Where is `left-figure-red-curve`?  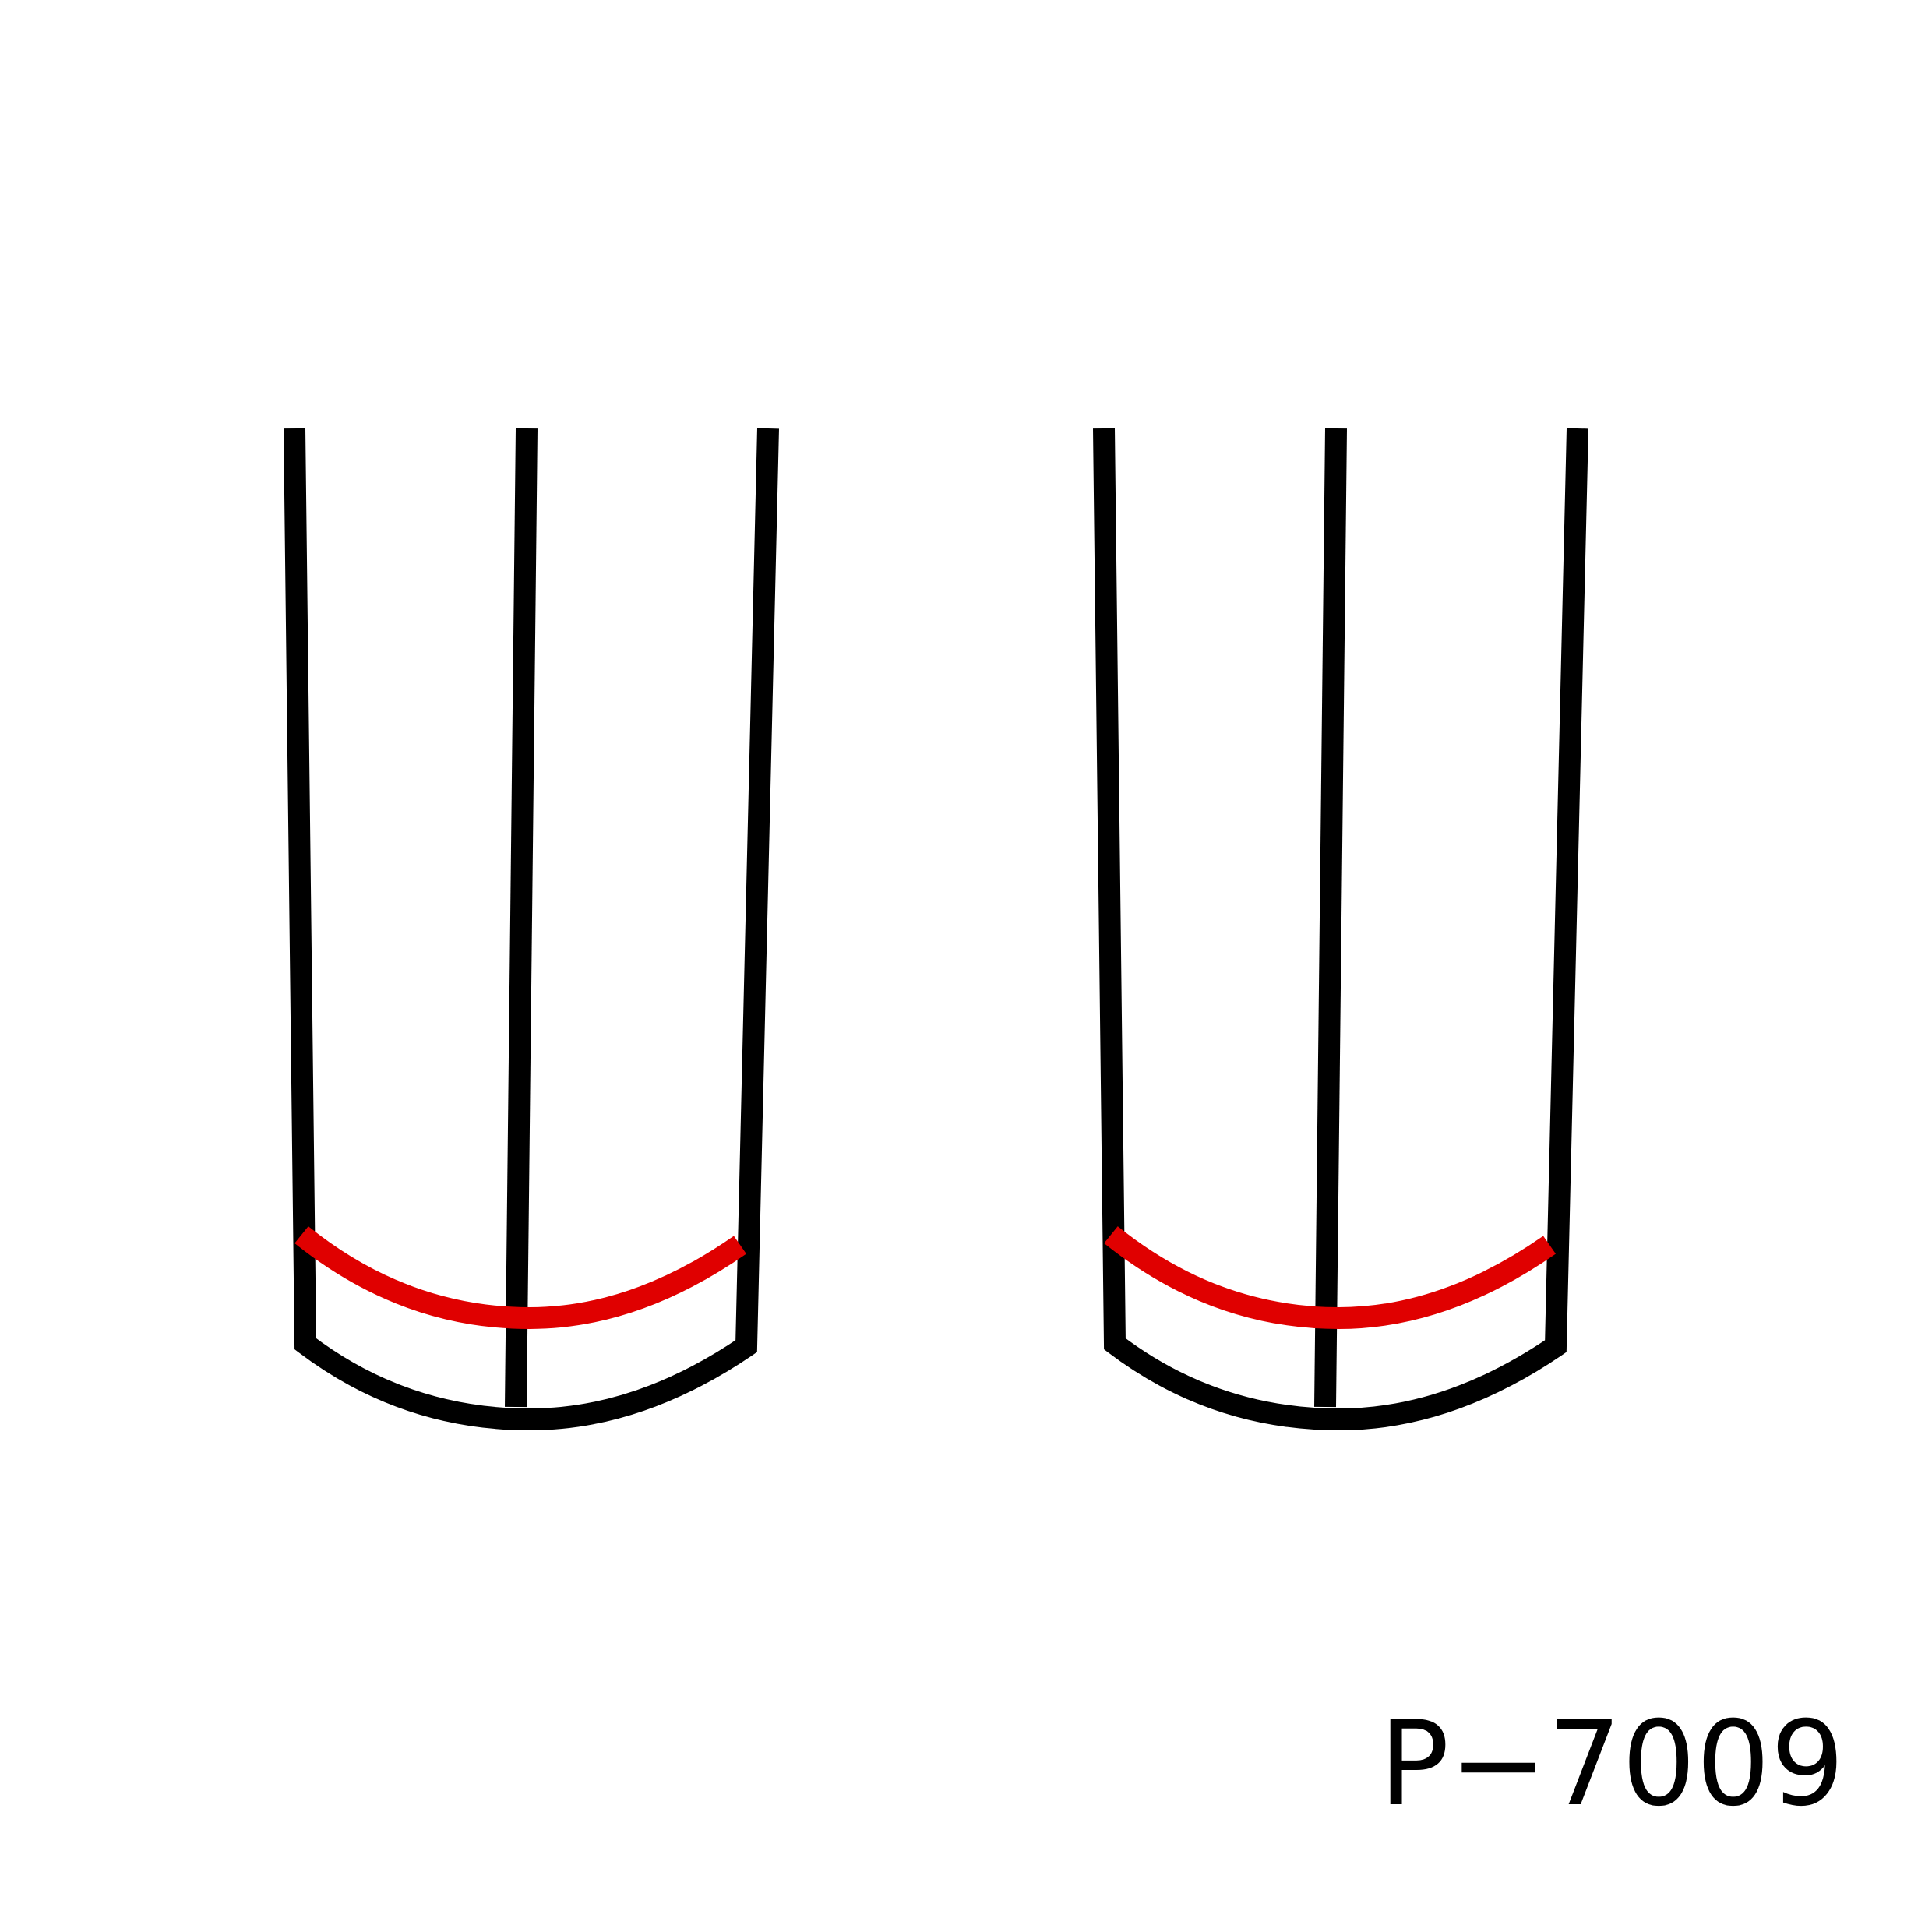
left-figure-red-curve is located at coordinates (520, 1278).